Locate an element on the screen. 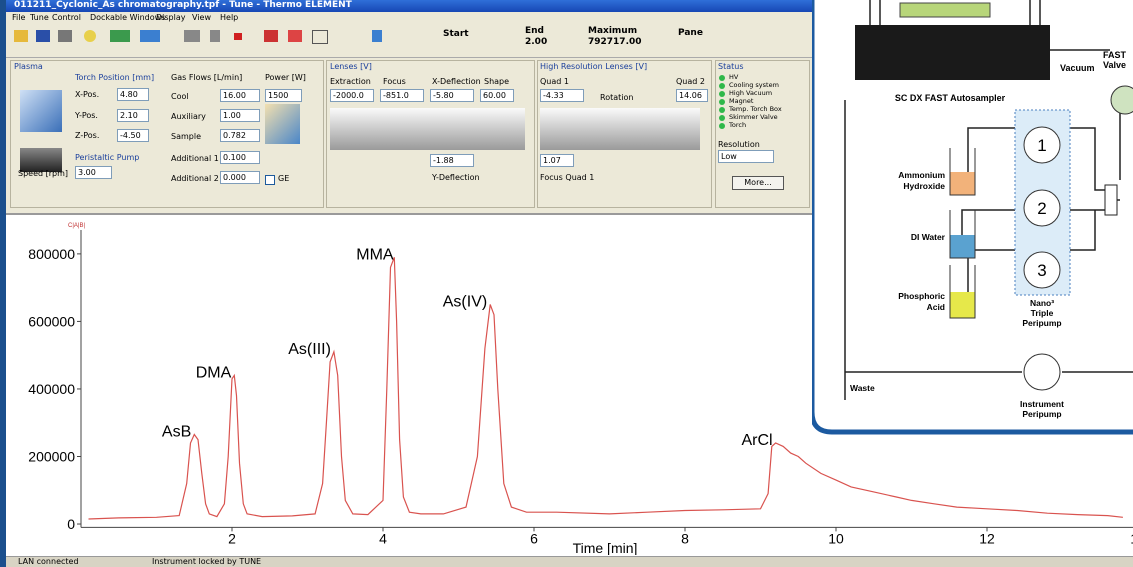  input-field: 60.00 is located at coordinates (497, 95).